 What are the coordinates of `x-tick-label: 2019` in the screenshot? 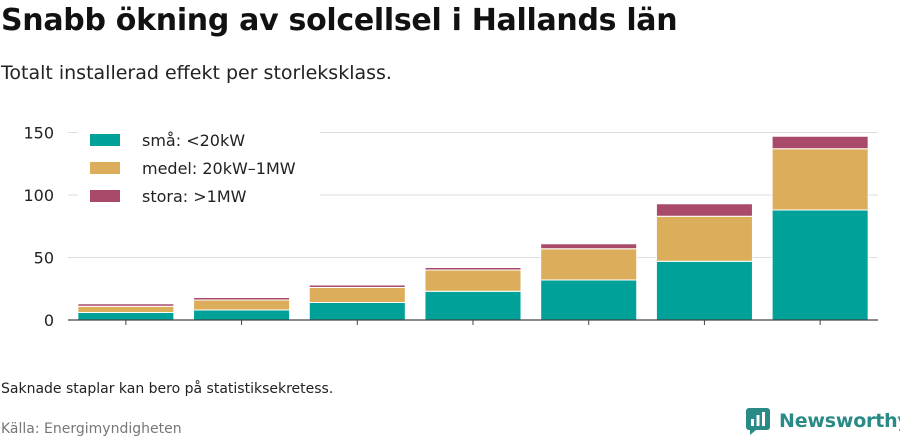 It's located at (473, 334).